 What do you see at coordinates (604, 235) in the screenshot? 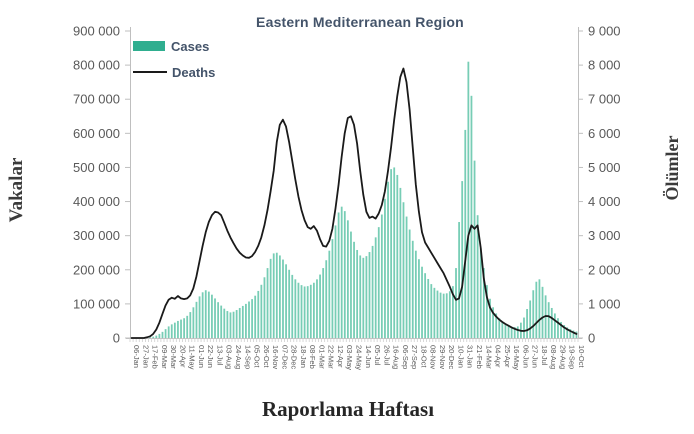
I see `right-axis-tick-label: 3 000` at bounding box center [604, 235].